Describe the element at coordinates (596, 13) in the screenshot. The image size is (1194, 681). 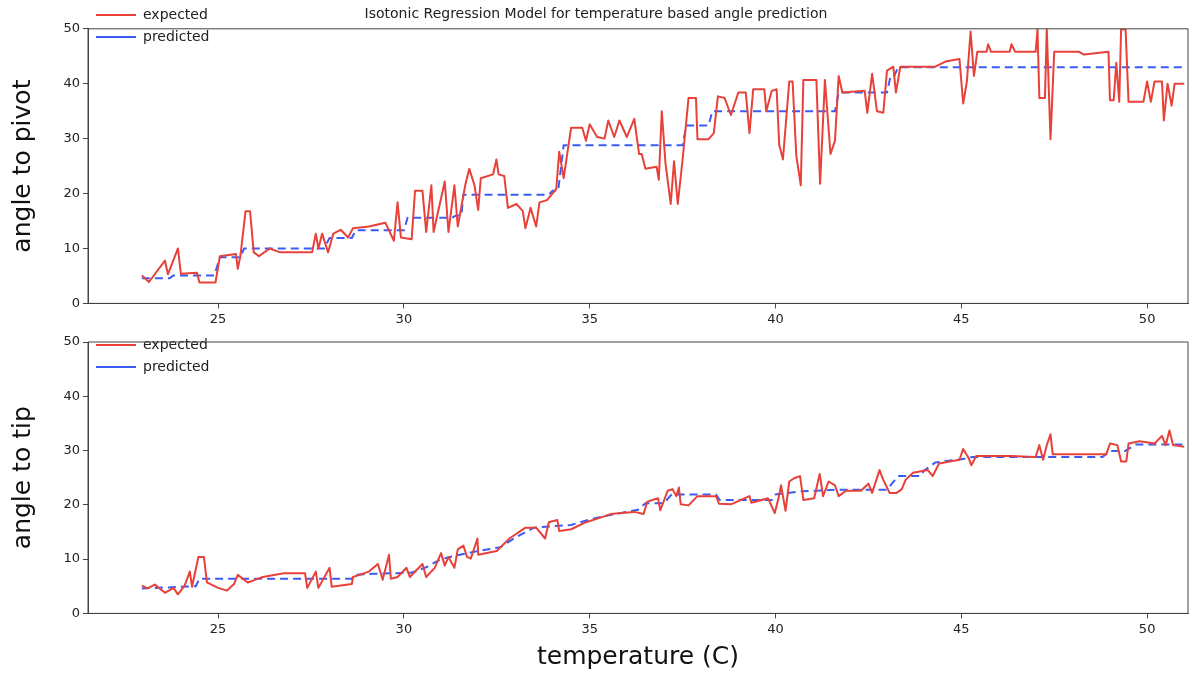
I see `chart-title: Isotonic Regression Model for temperature based angle prediction` at that location.